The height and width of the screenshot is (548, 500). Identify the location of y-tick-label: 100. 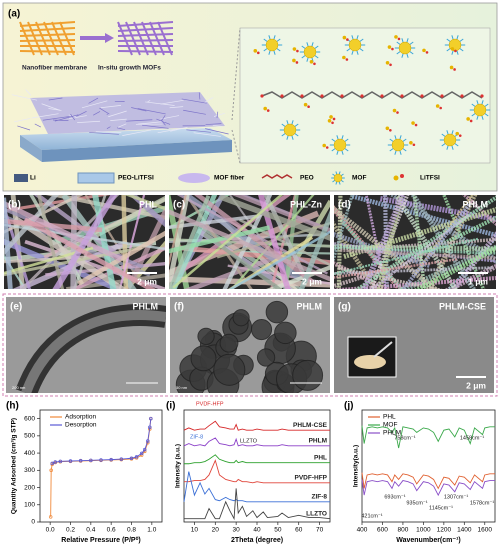
(29, 504).